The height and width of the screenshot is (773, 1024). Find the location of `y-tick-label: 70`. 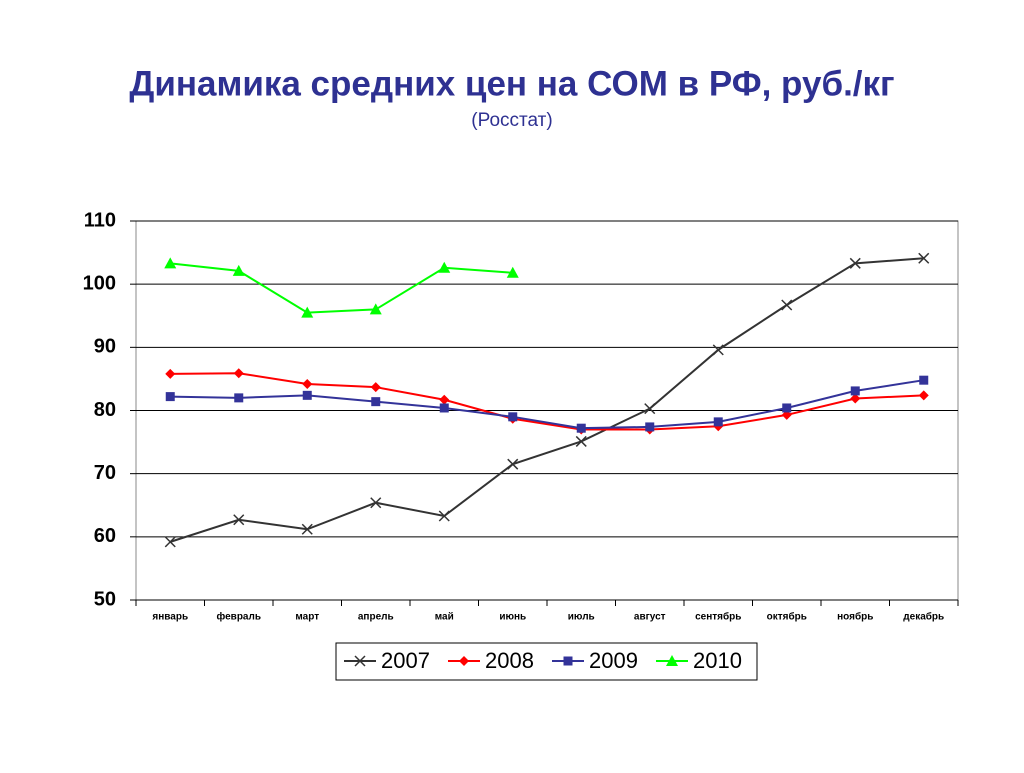

y-tick-label: 70 is located at coordinates (105, 473).